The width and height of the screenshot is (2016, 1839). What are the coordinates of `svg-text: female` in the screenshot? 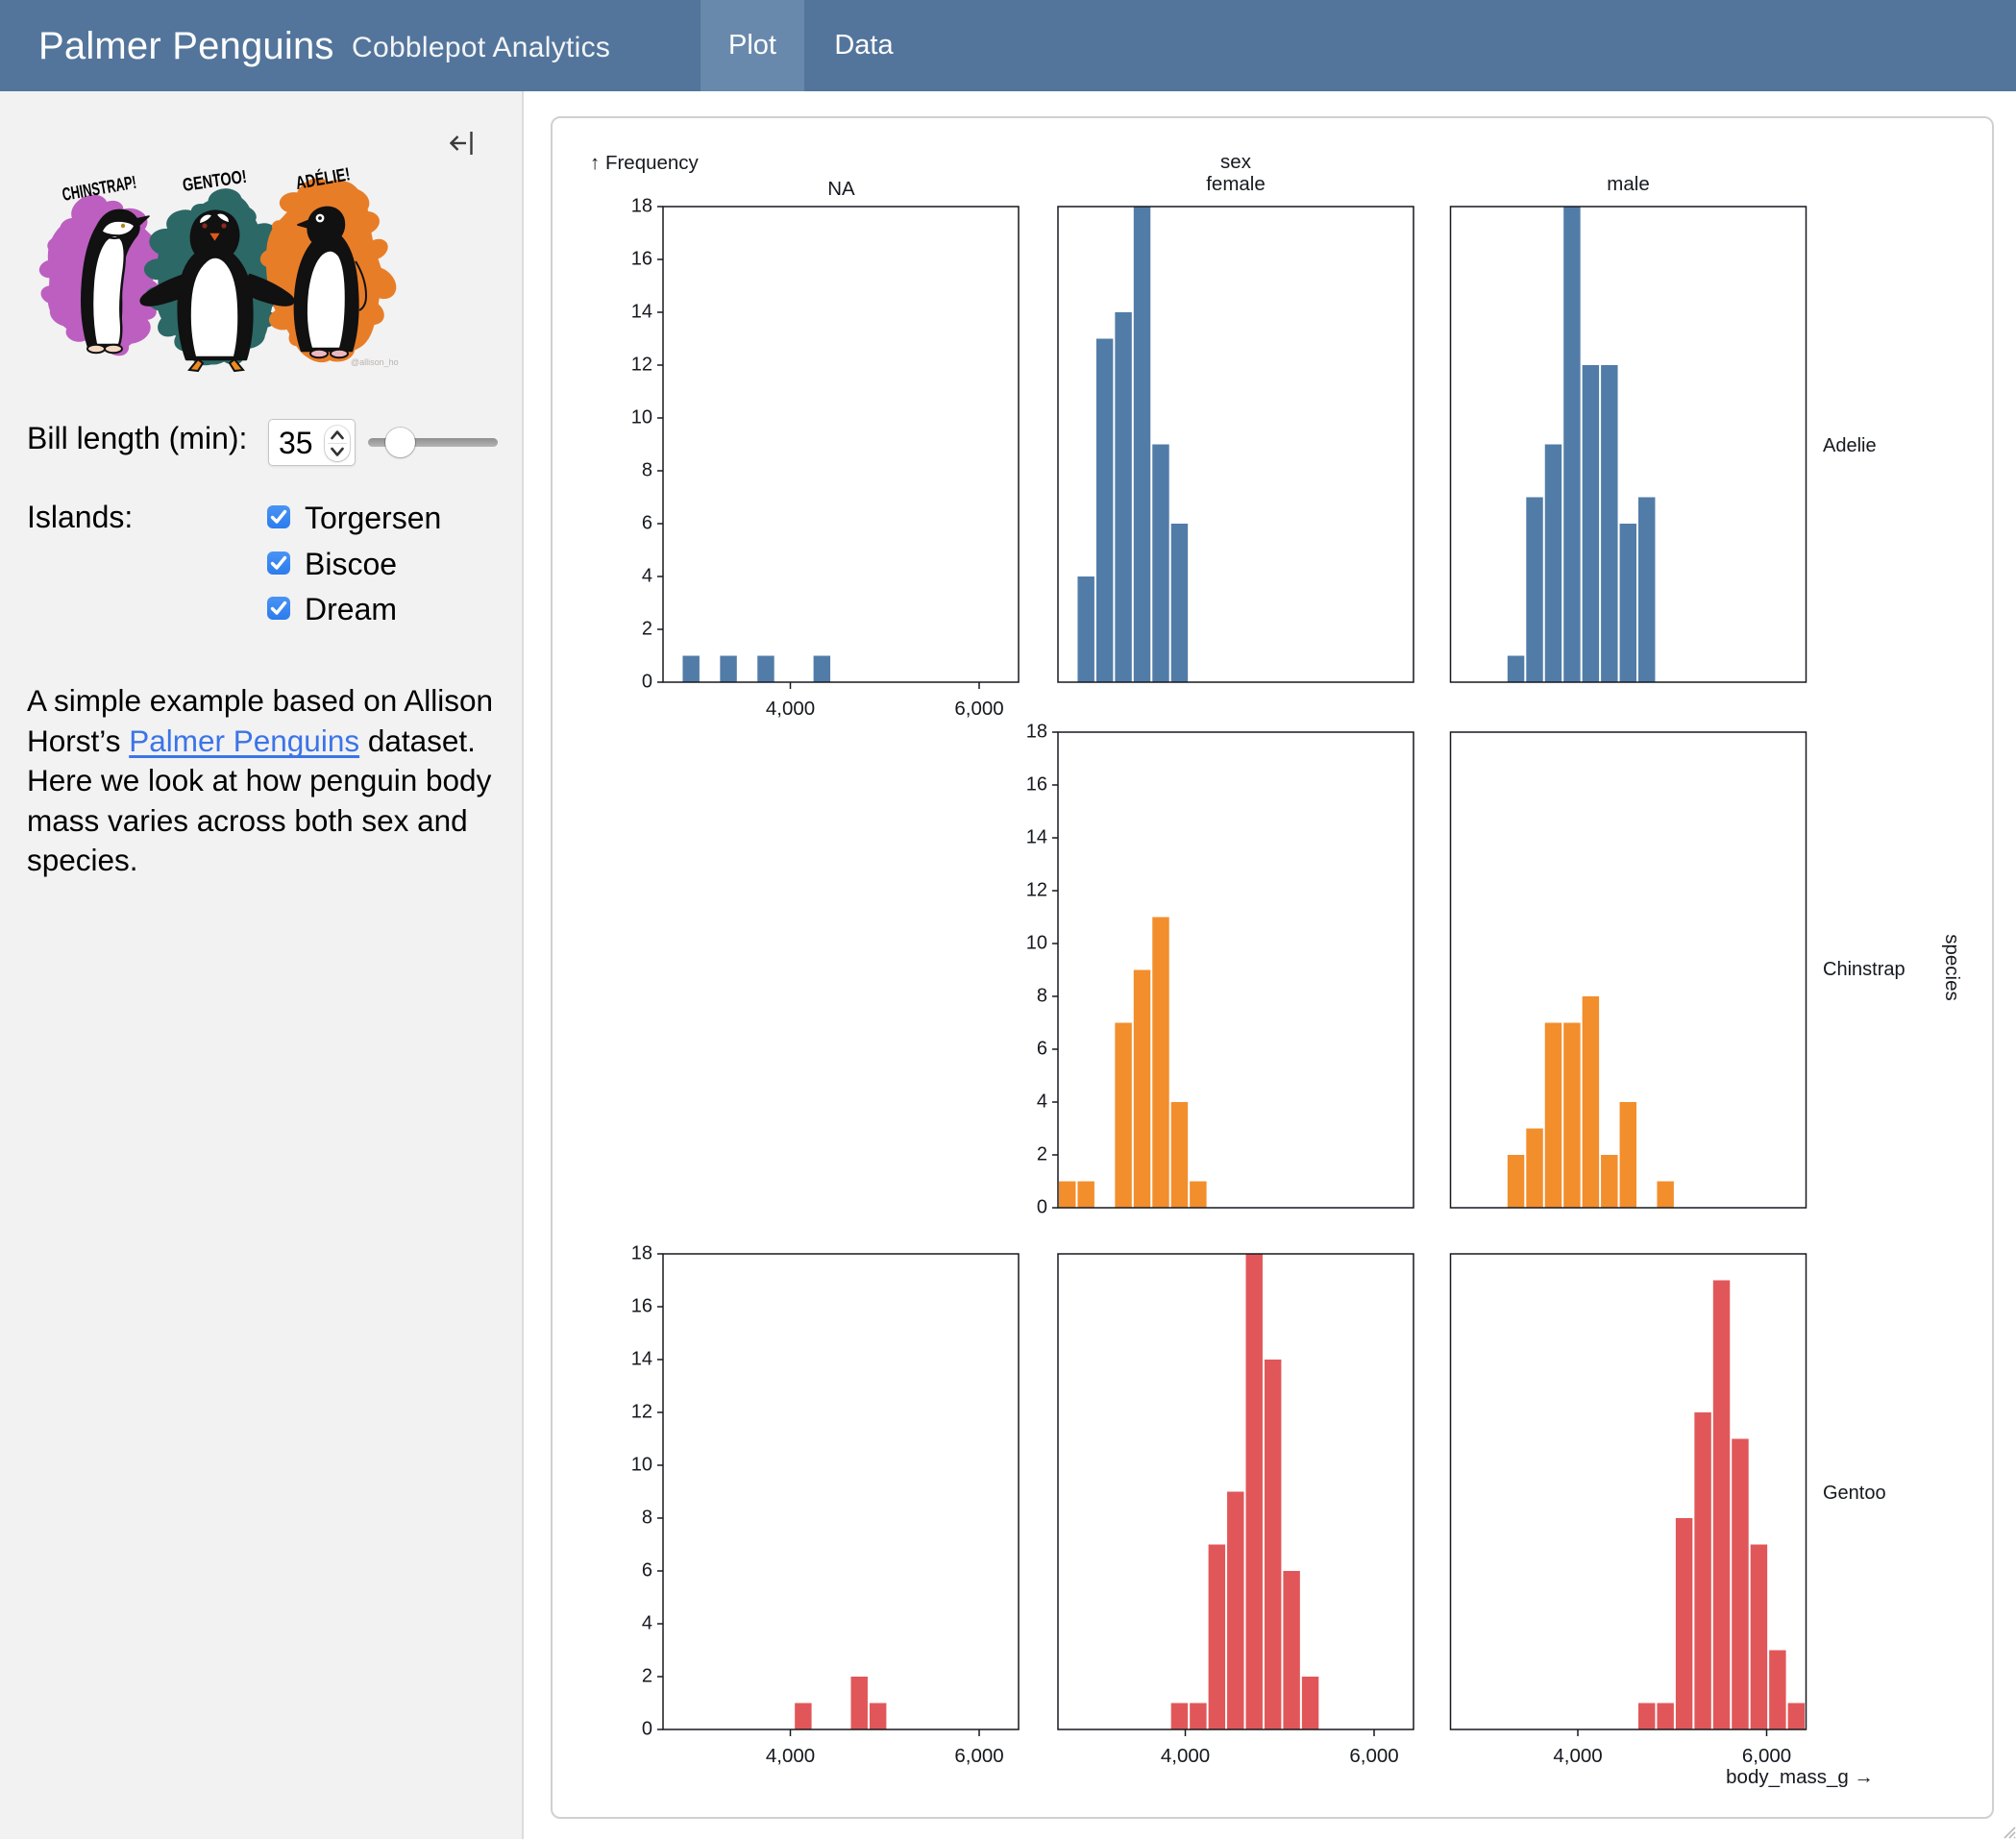 It's located at (1236, 184).